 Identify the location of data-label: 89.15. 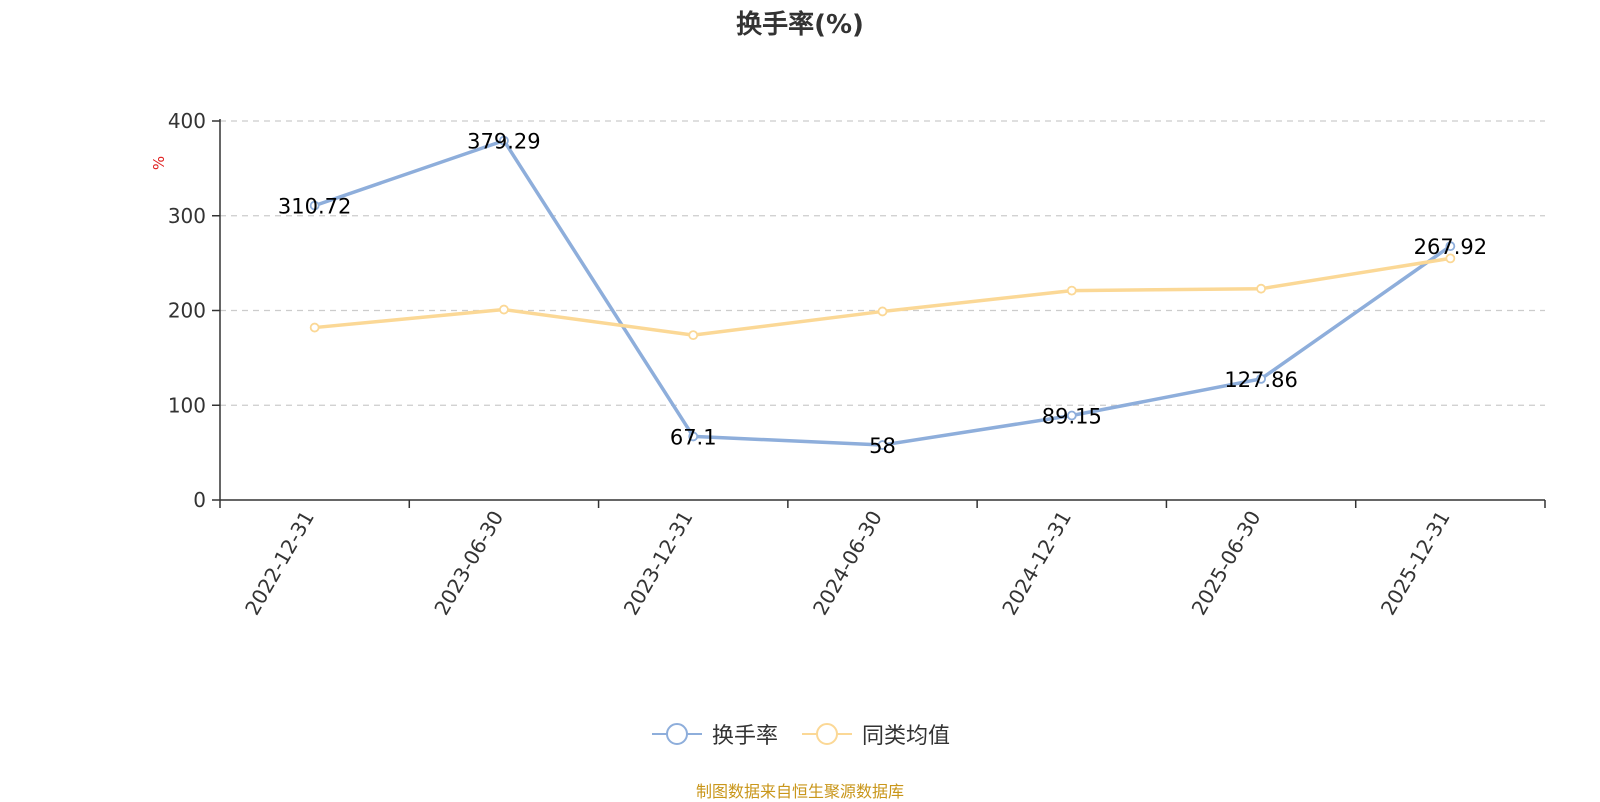
(1072, 417).